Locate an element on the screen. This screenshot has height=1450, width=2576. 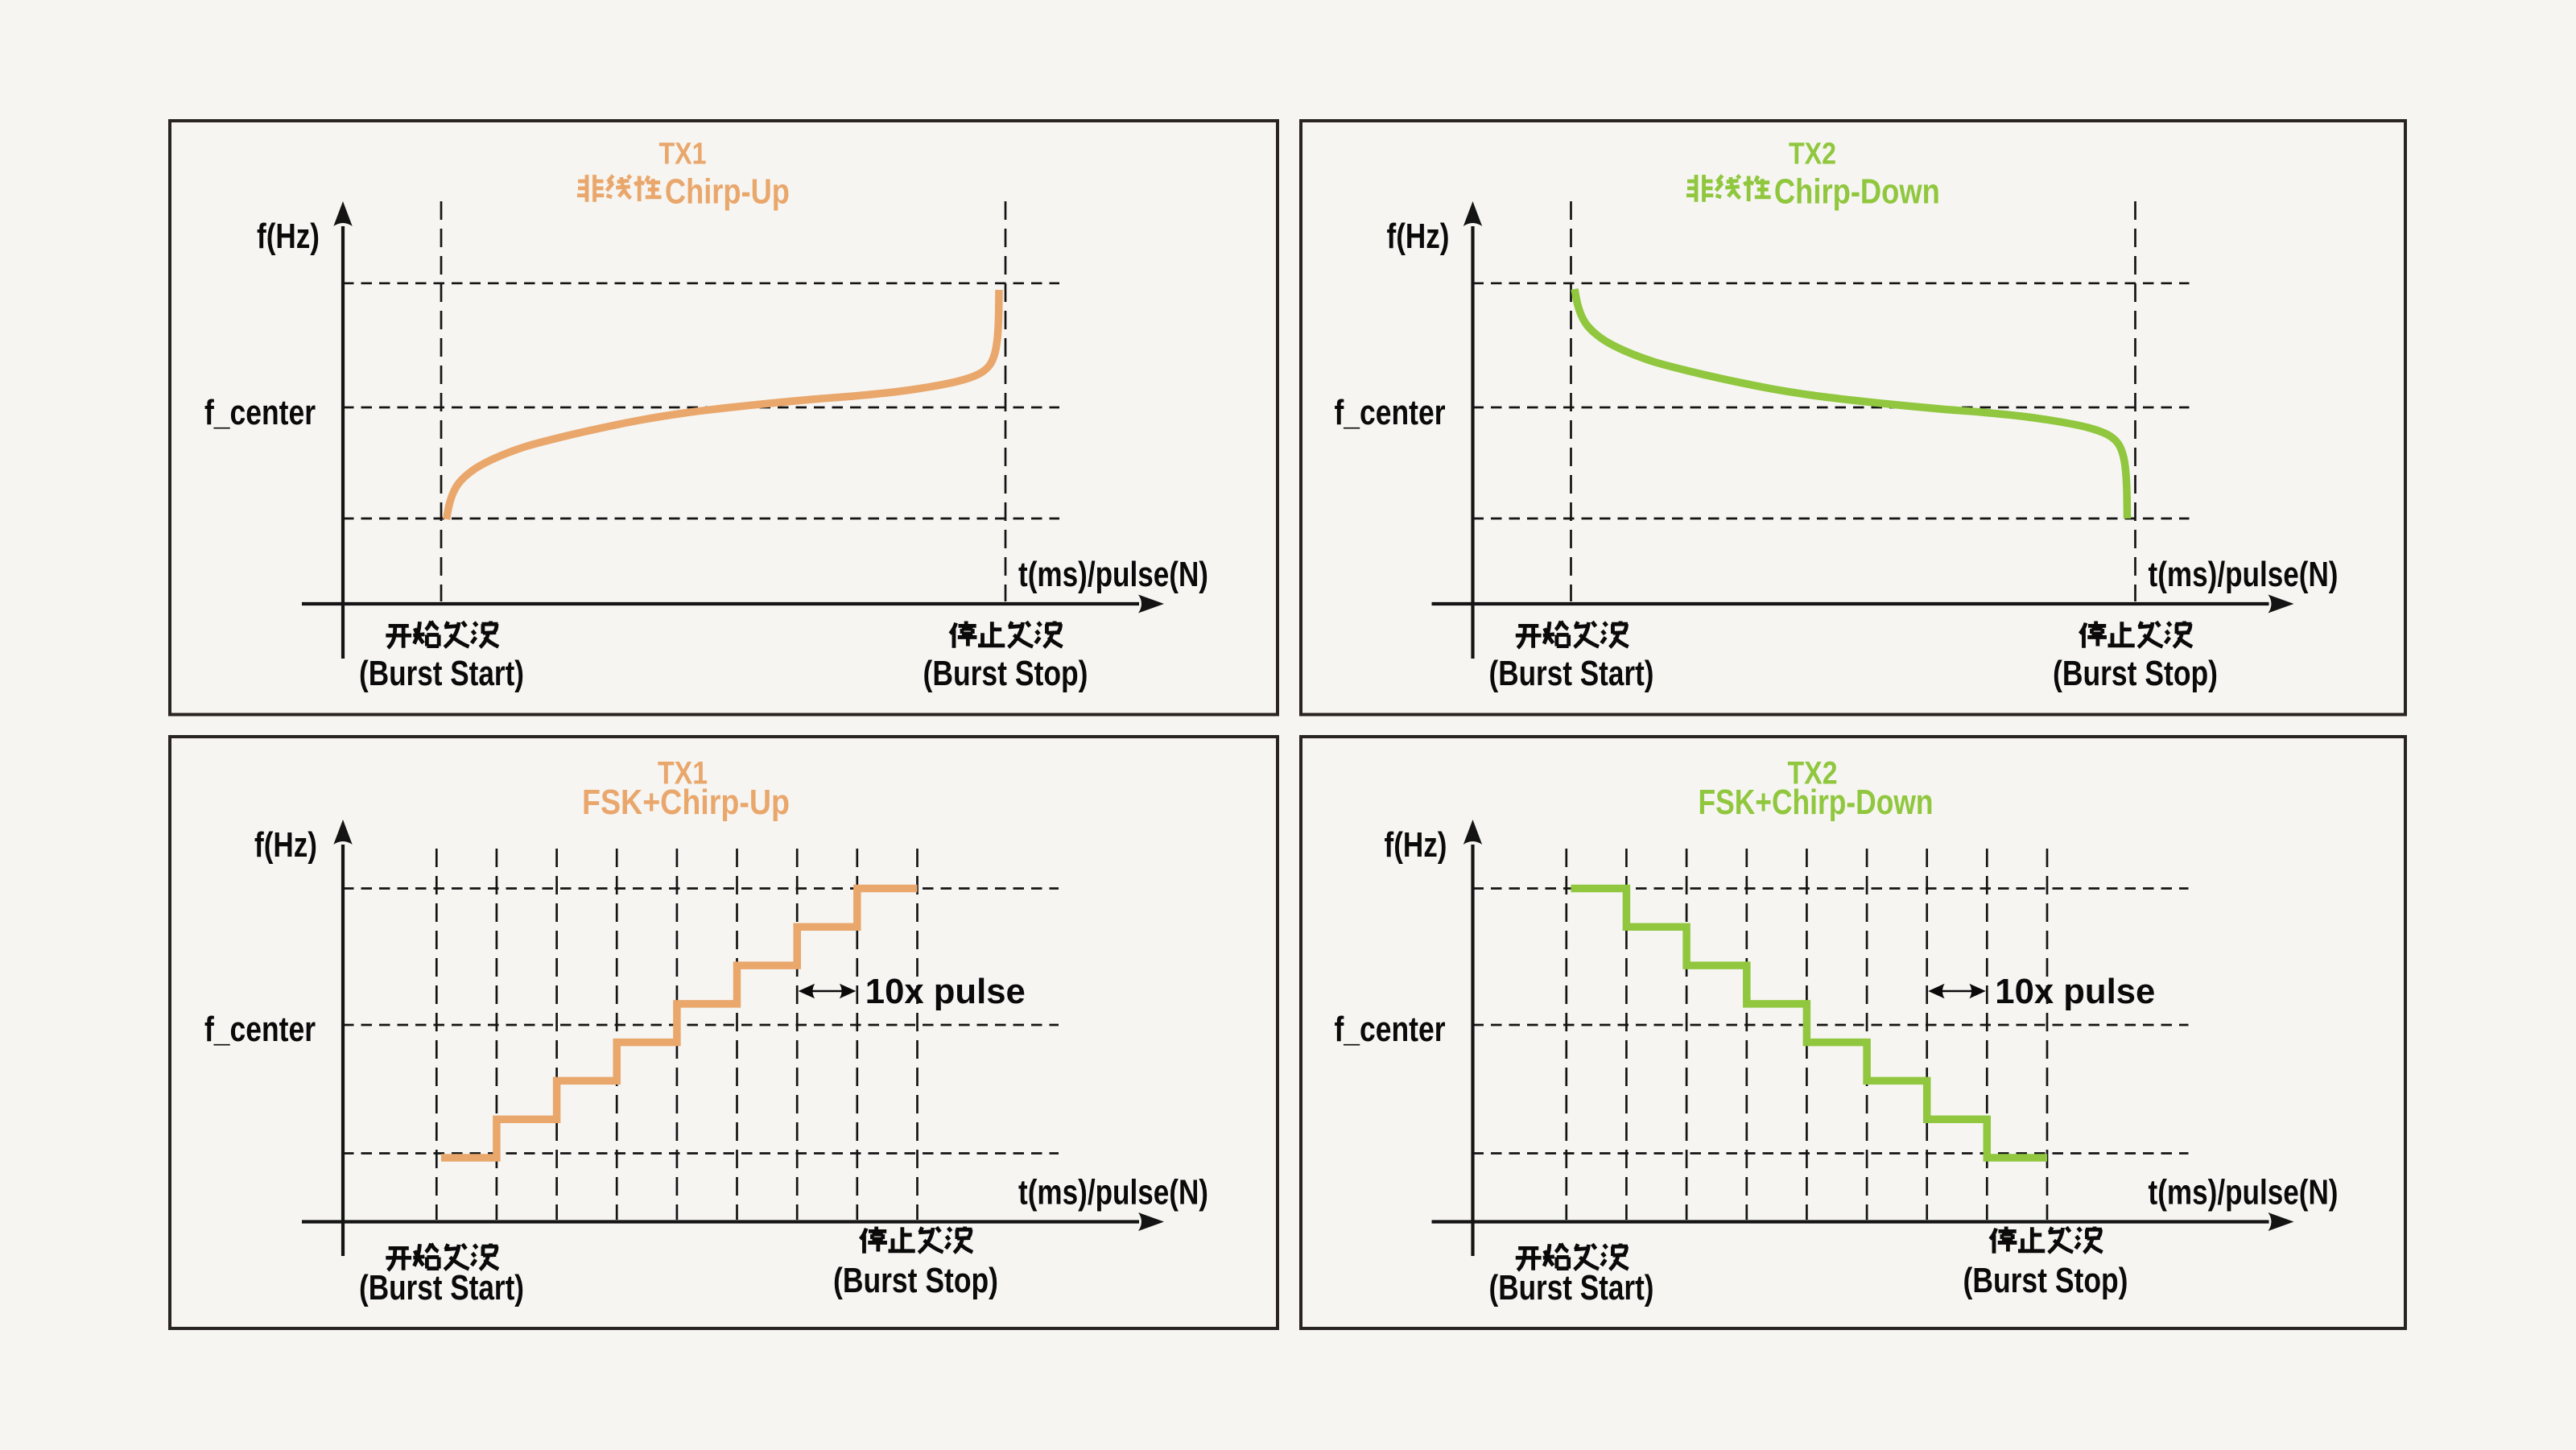
svg-text: Chirp-Up is located at coordinates (727, 191).